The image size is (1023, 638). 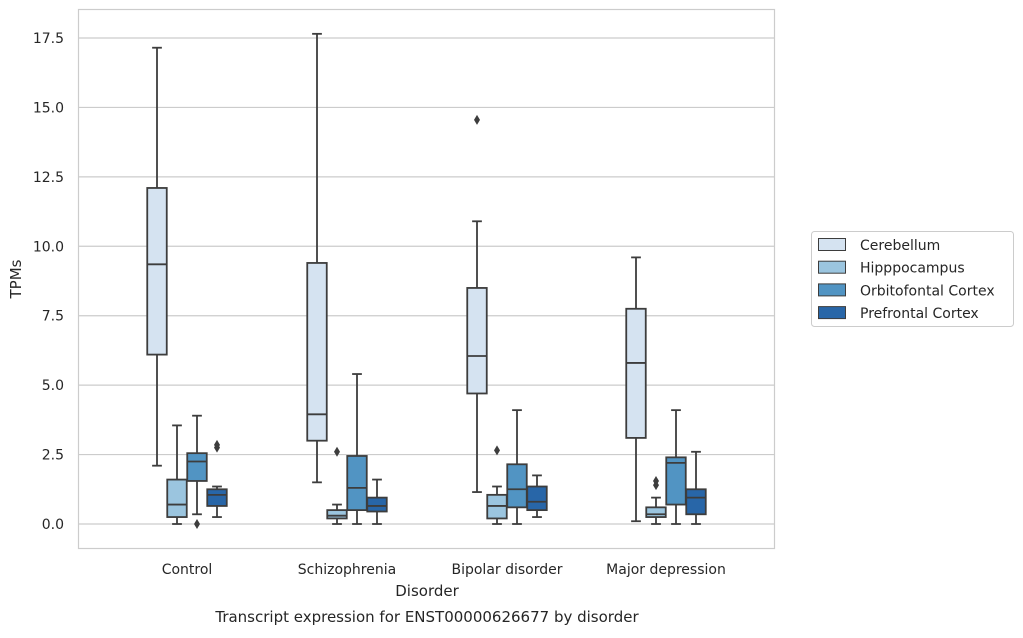 What do you see at coordinates (427, 591) in the screenshot?
I see `x-axis-label: Disorder` at bounding box center [427, 591].